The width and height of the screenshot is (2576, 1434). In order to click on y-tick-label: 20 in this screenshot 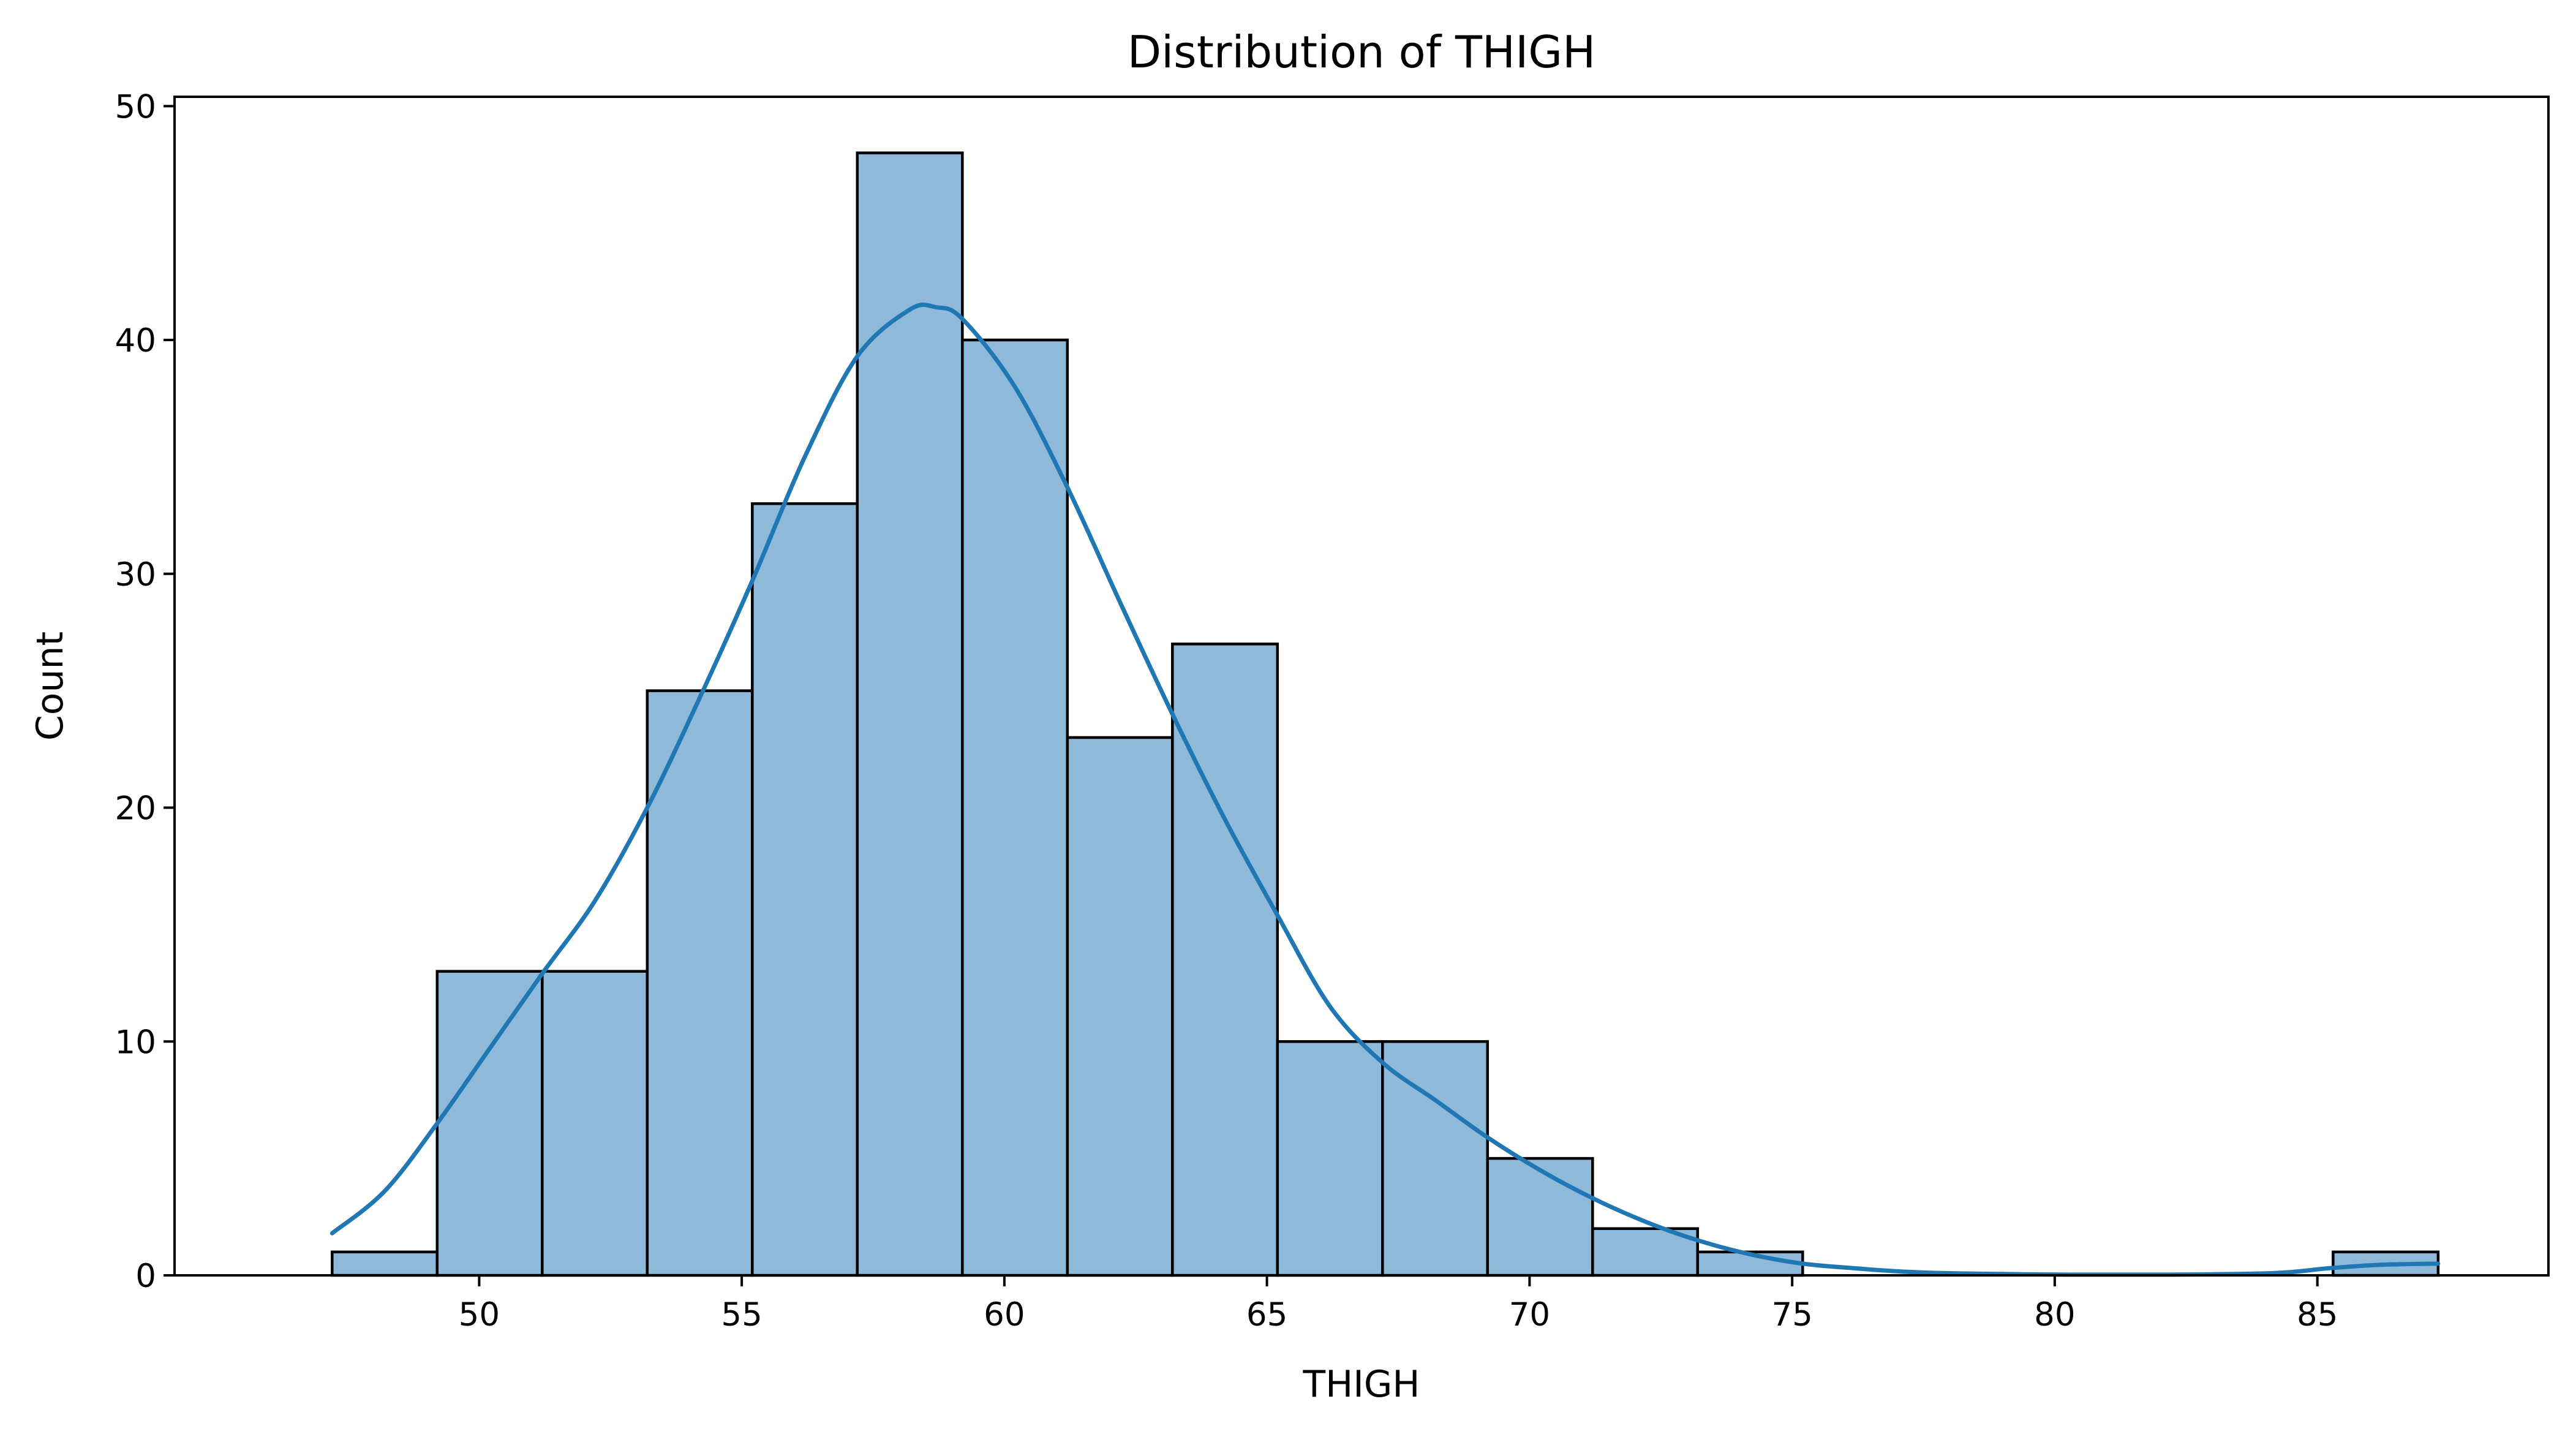, I will do `click(135, 809)`.